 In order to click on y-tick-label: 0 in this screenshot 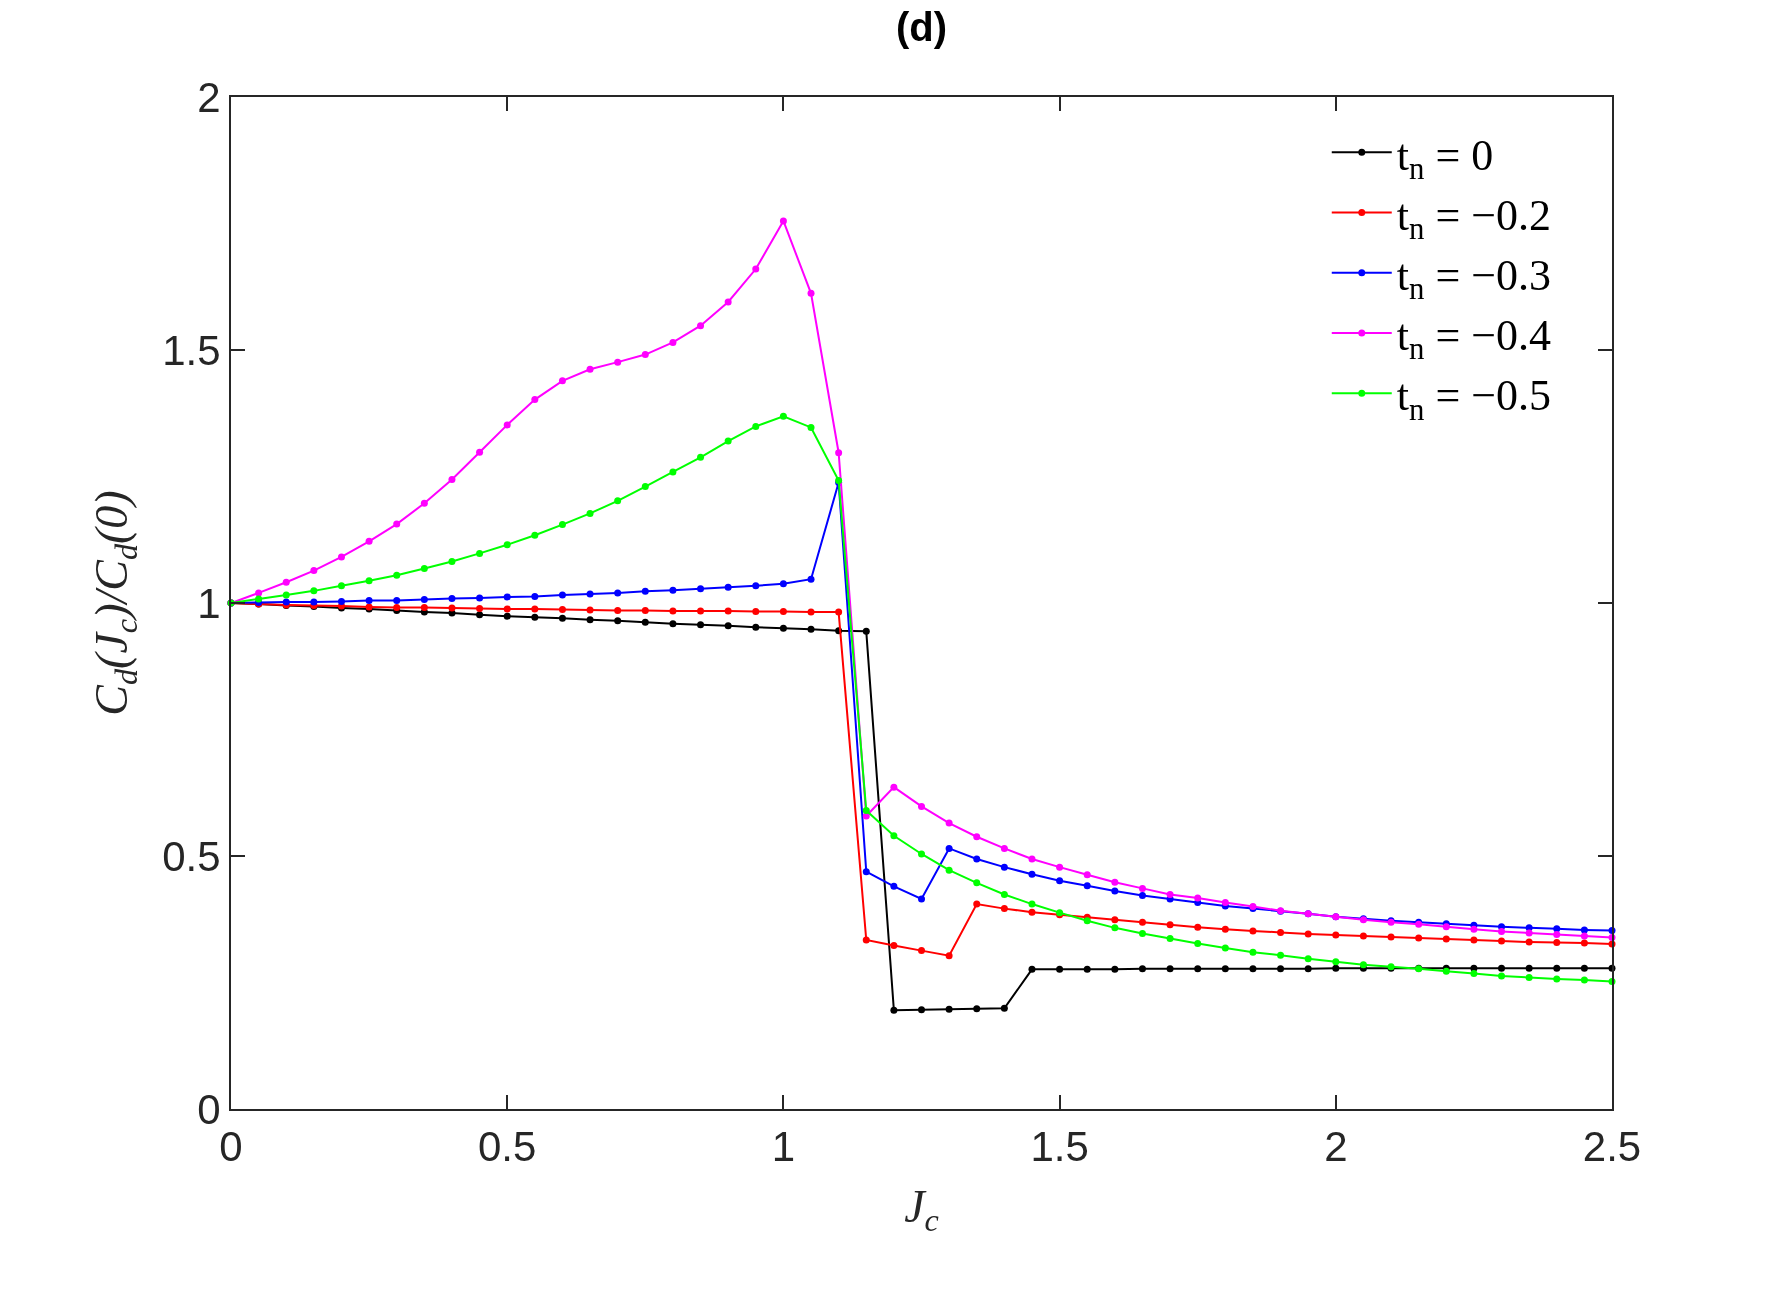, I will do `click(209, 1109)`.